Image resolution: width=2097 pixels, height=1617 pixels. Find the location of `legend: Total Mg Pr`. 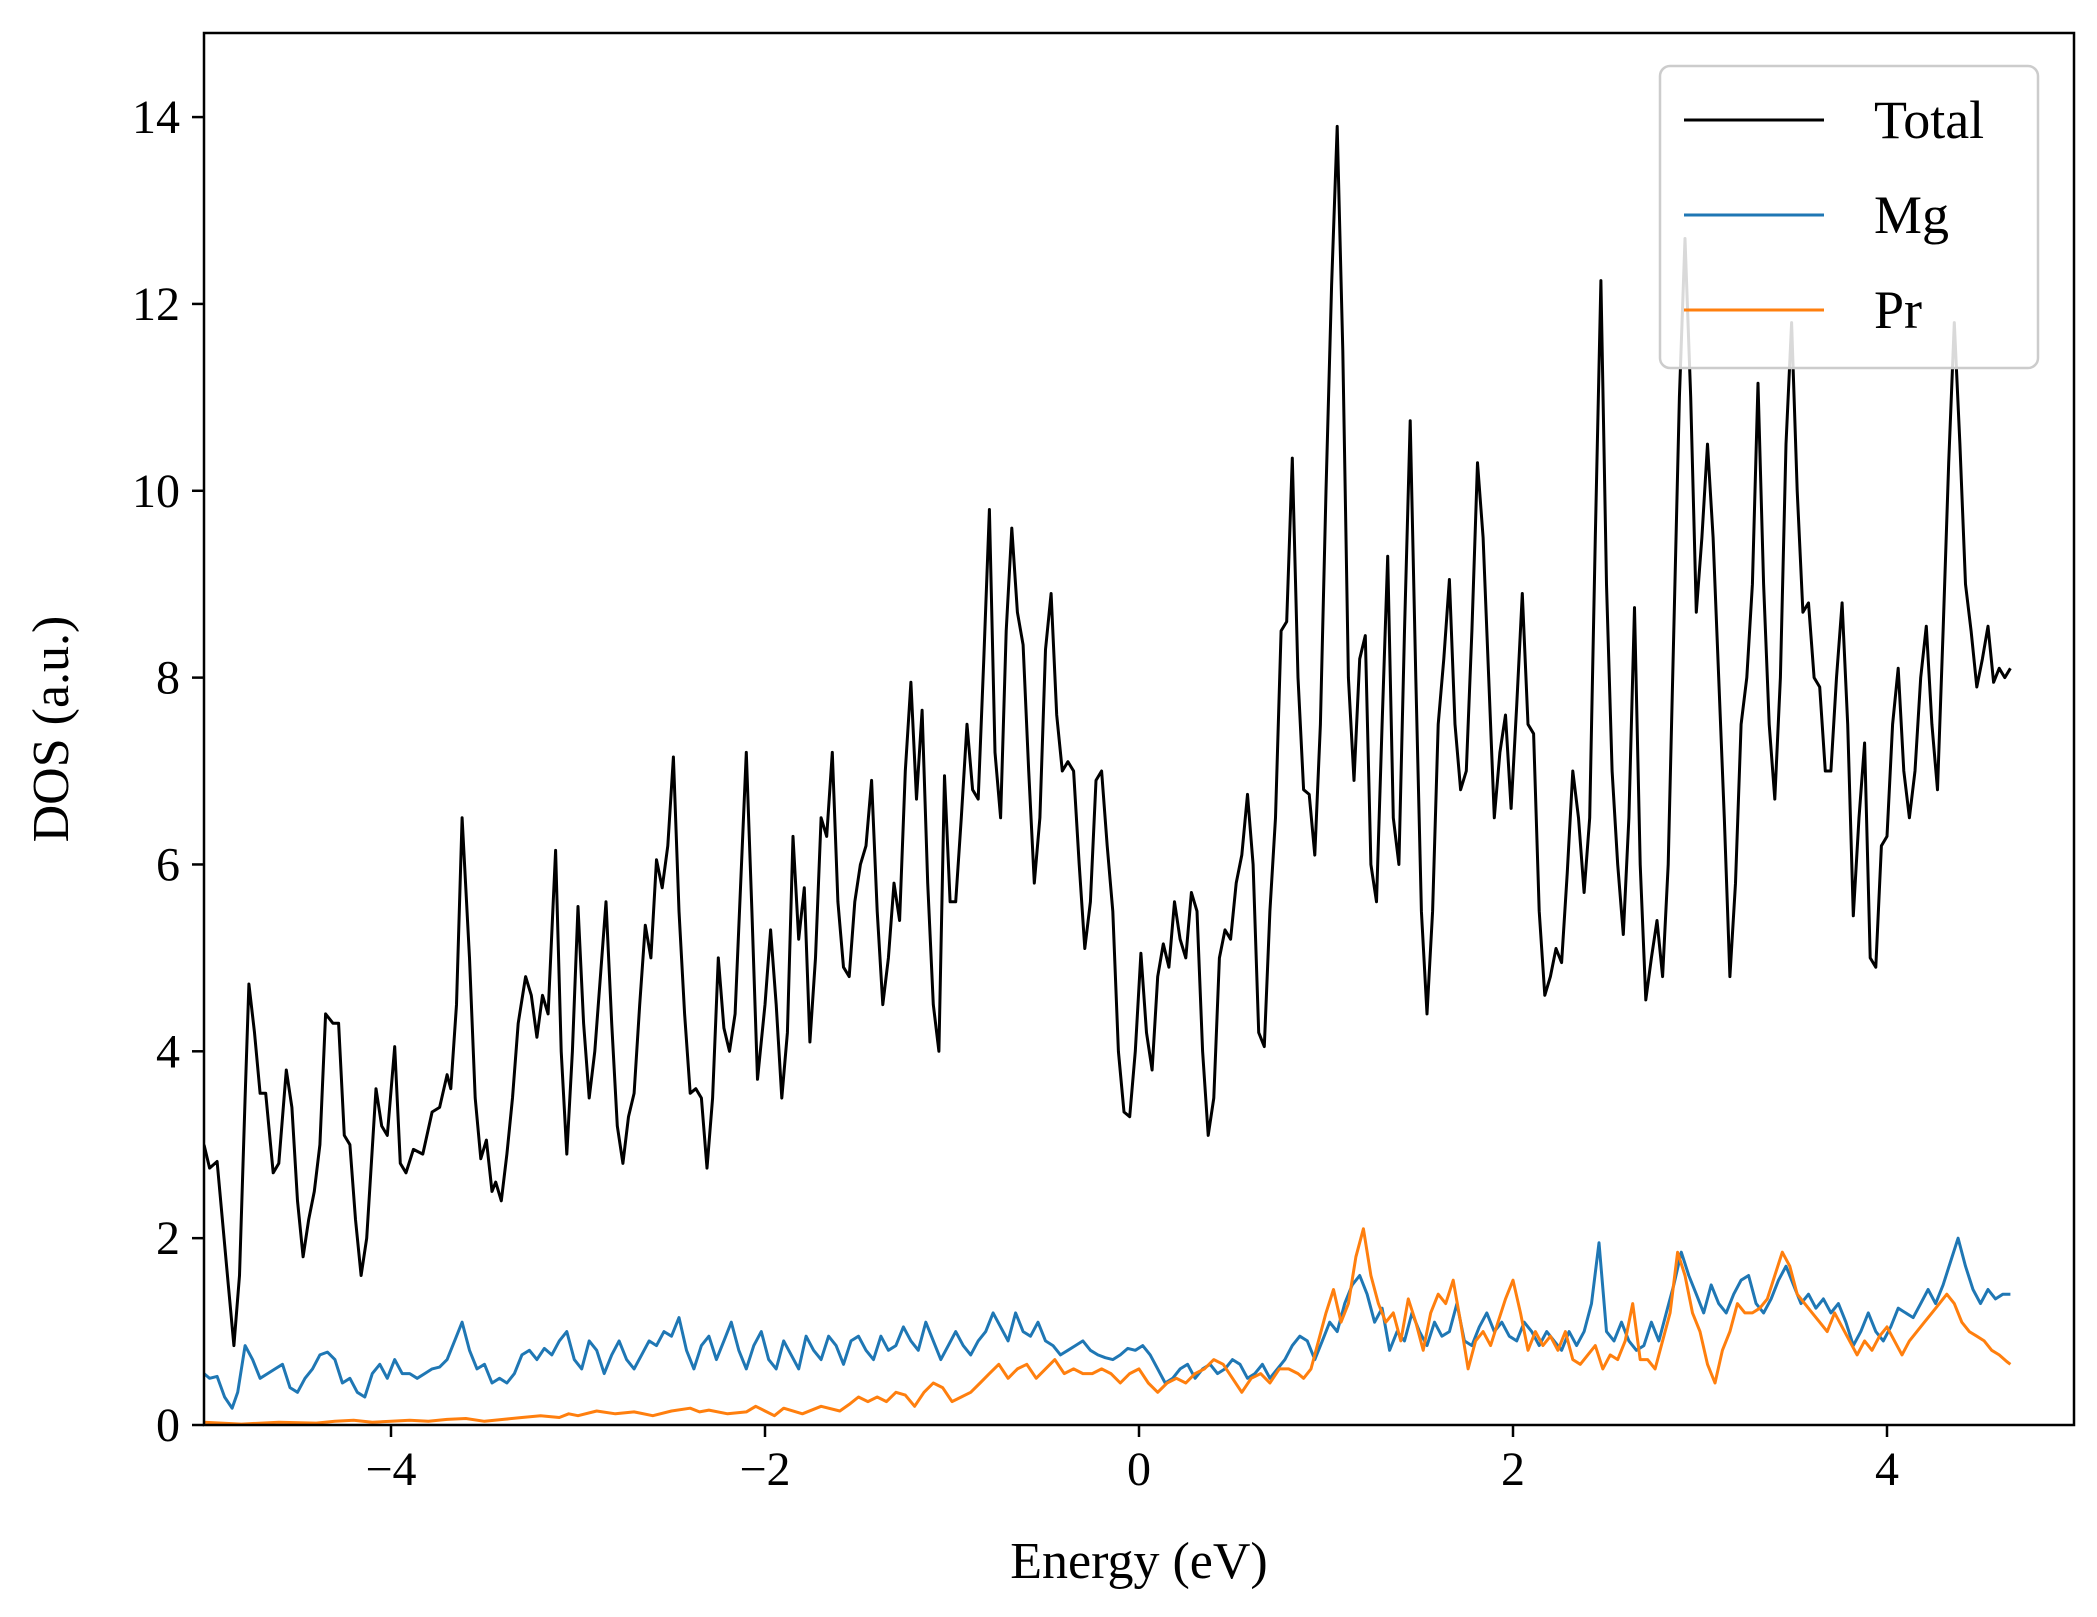

legend: Total Mg Pr is located at coordinates (1849, 217).